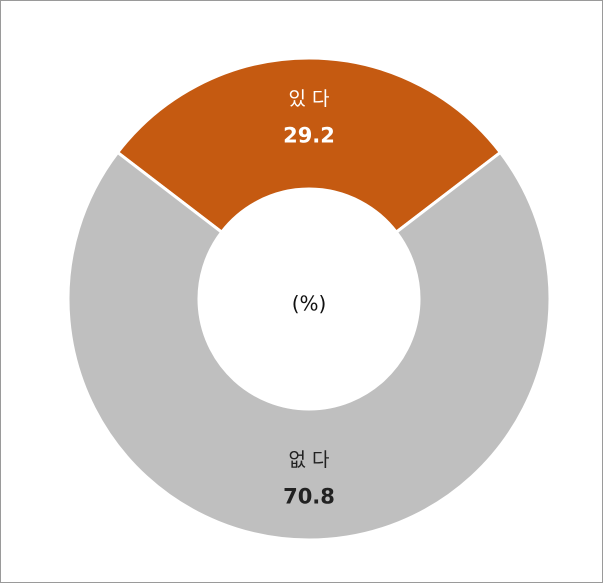  What do you see at coordinates (309, 460) in the screenshot?
I see `slice-category-label: 없 다` at bounding box center [309, 460].